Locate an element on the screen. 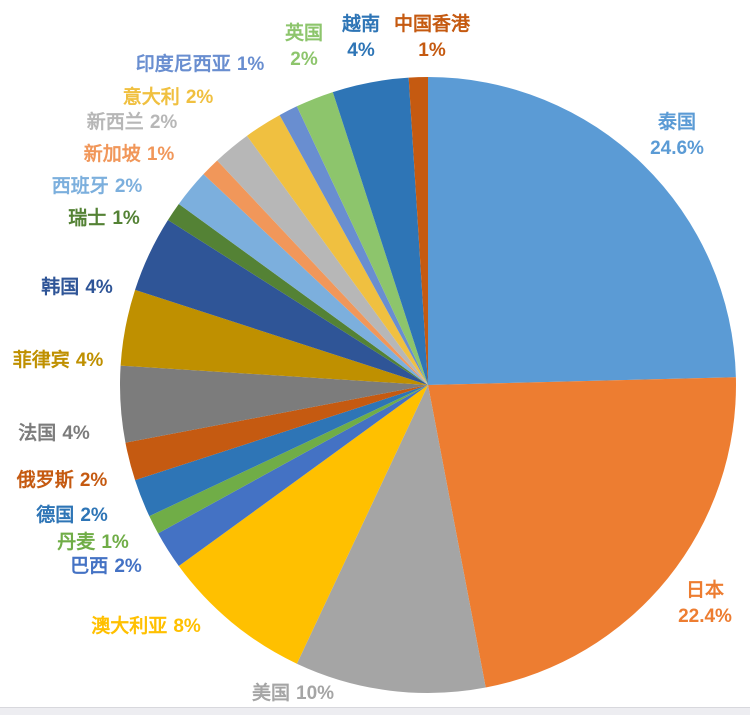 The height and width of the screenshot is (715, 750). pie-slice-singapore is located at coordinates (315, 272).